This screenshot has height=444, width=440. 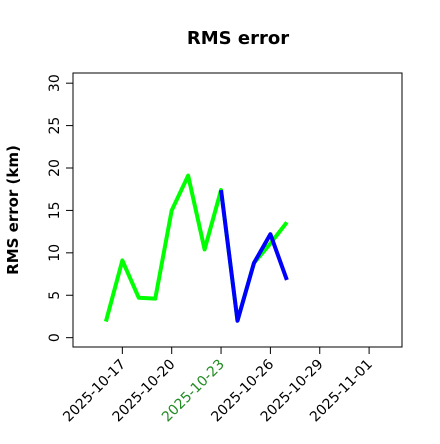 I want to click on y-tick-label: 10, so click(x=55, y=253).